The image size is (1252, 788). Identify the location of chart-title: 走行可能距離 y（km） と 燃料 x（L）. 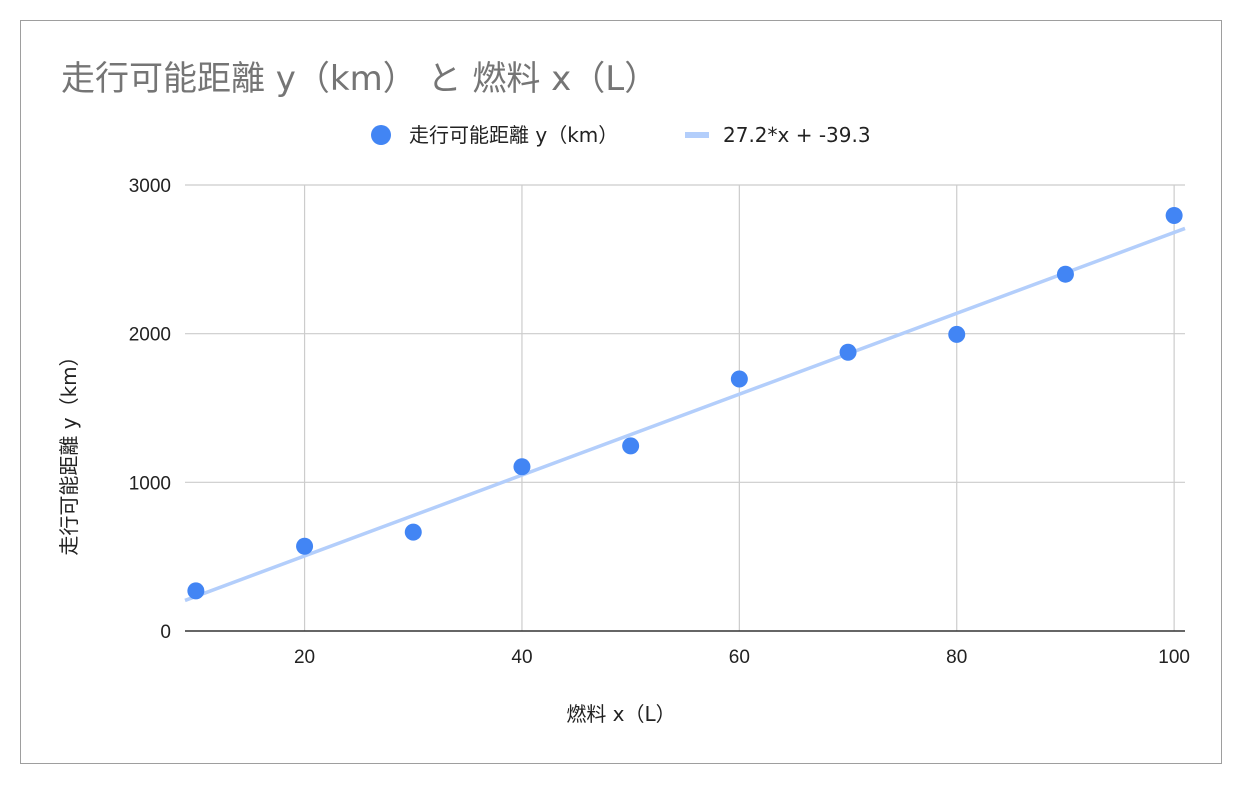
(359, 79).